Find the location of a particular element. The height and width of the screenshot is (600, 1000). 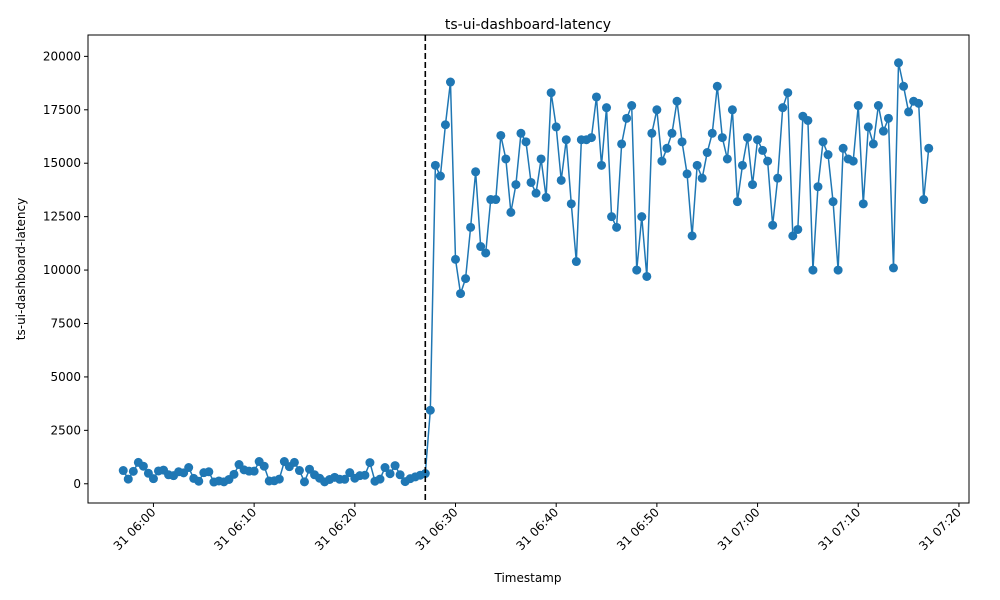

y-tick-label: 20000 is located at coordinates (62, 56).